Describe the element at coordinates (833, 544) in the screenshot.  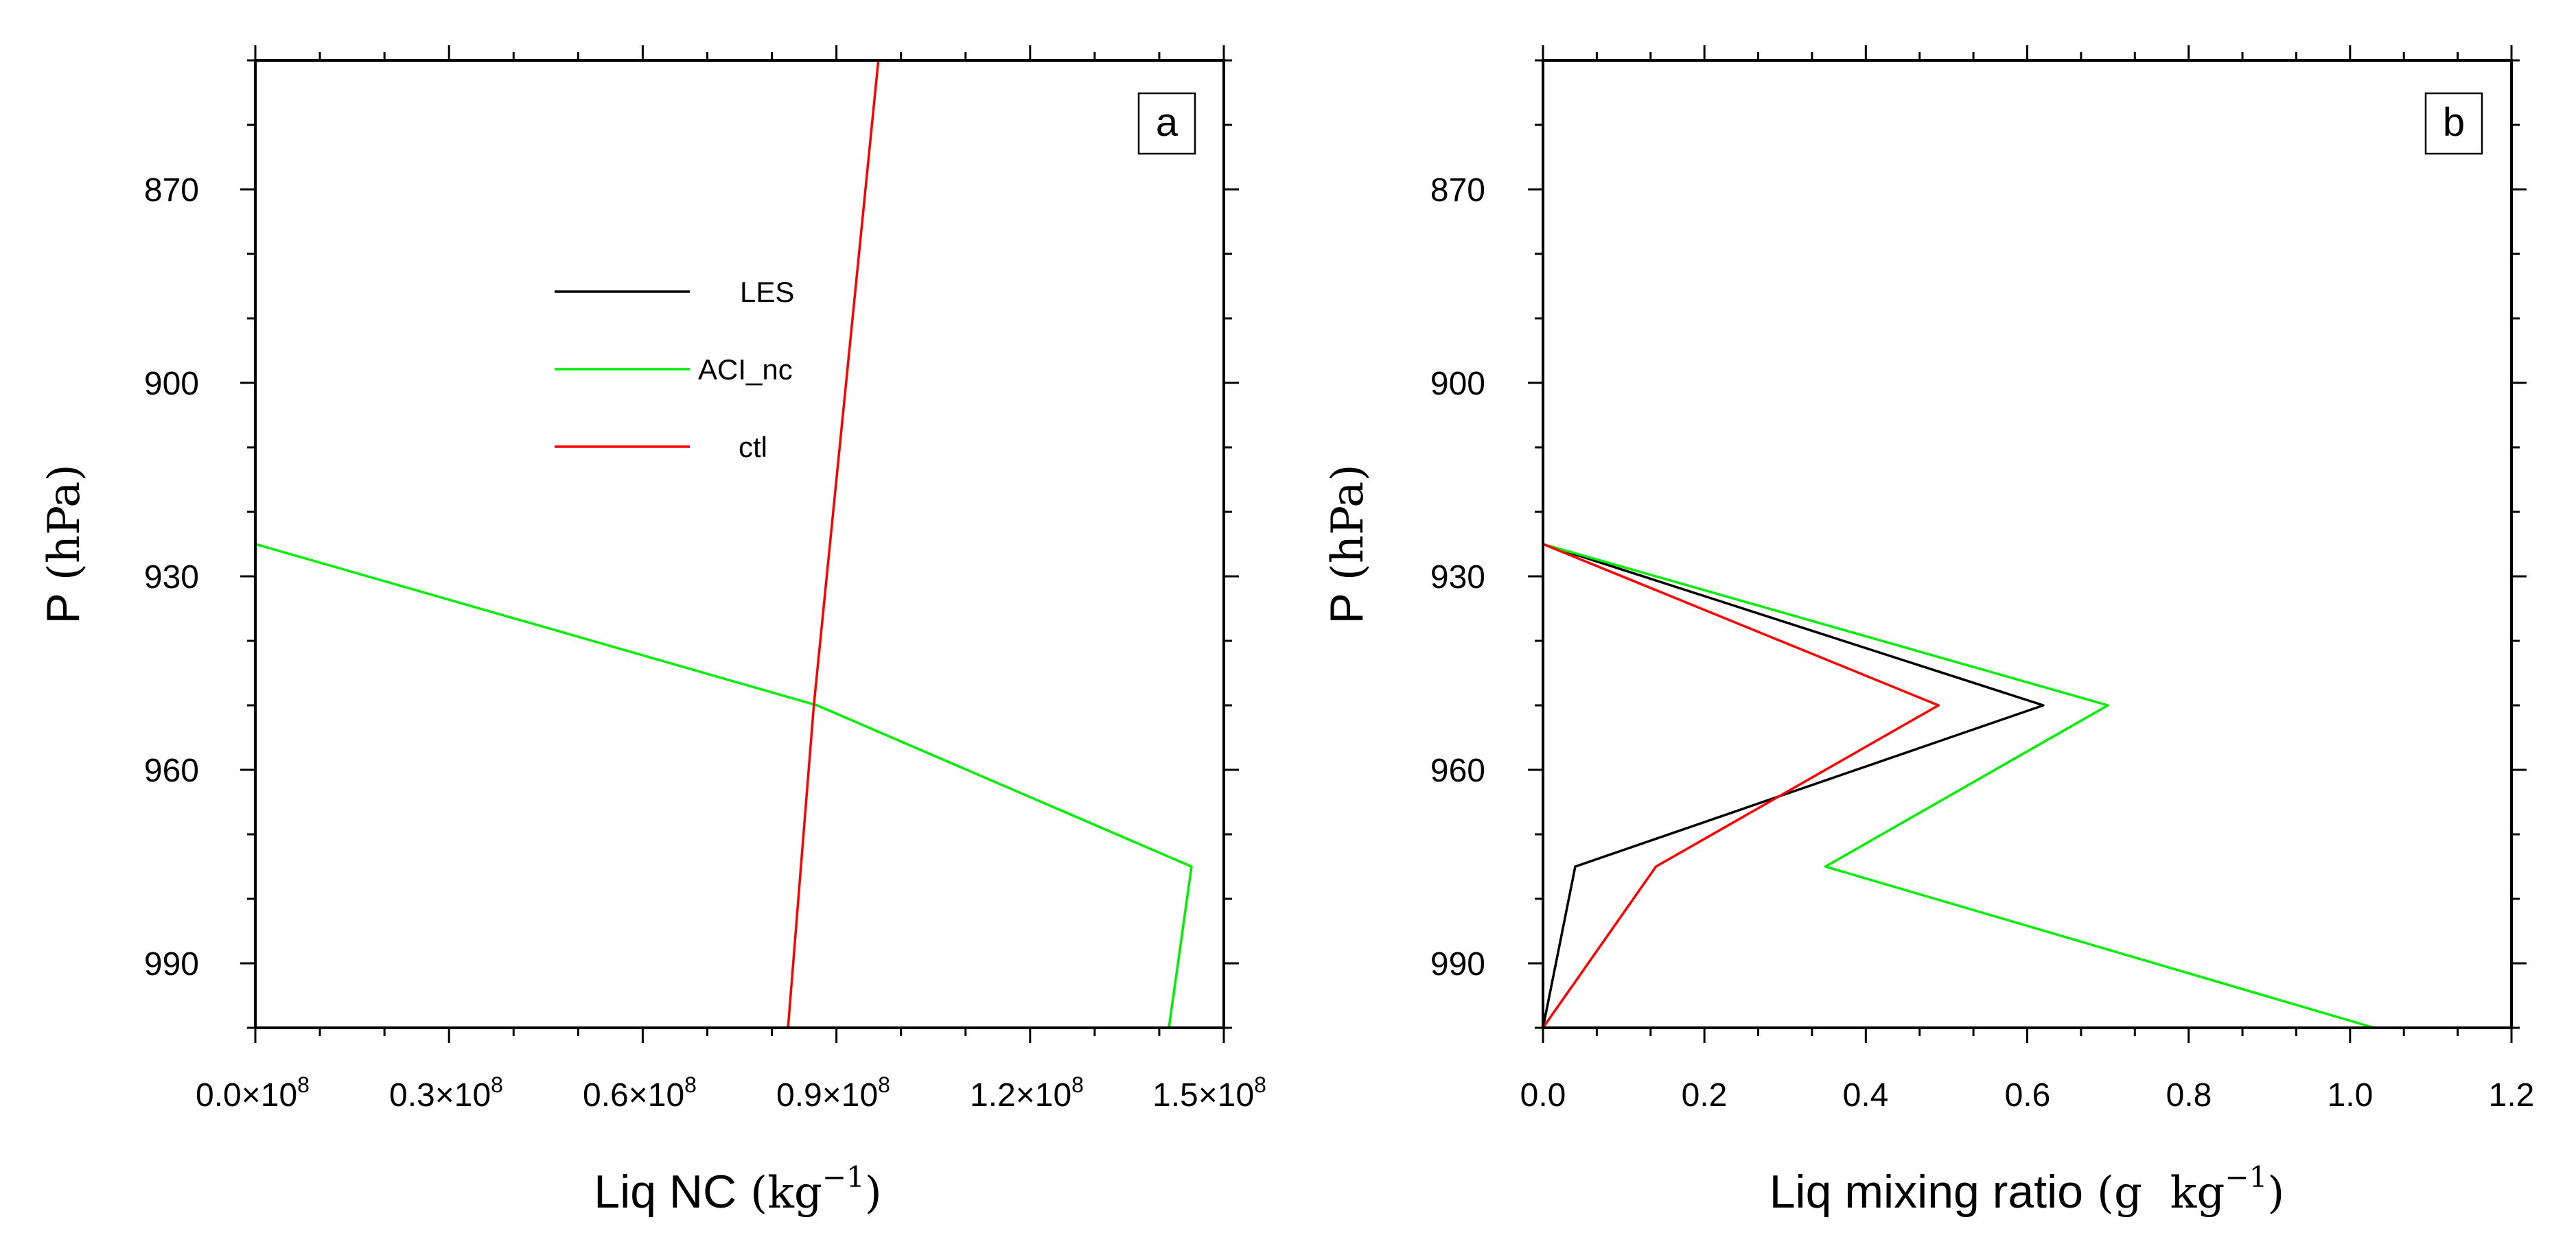
I see `panel-a-series-ctl` at that location.